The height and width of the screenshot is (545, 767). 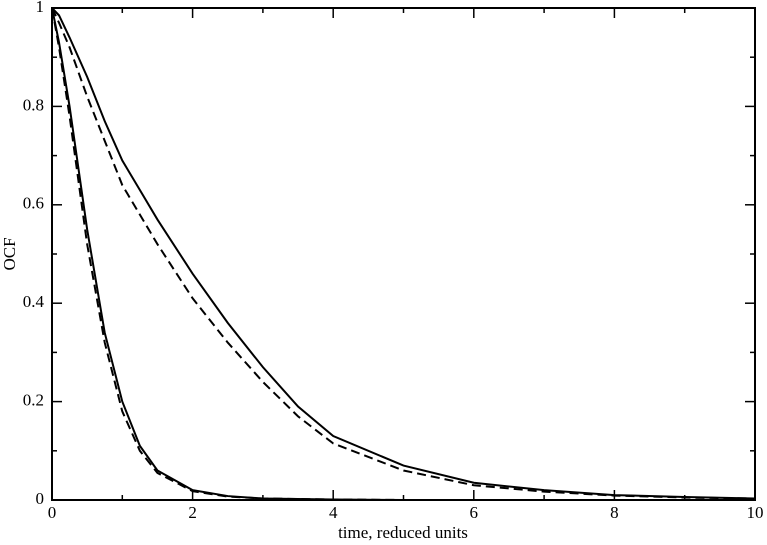 What do you see at coordinates (9, 253) in the screenshot?
I see `y-axis-label: OCF` at bounding box center [9, 253].